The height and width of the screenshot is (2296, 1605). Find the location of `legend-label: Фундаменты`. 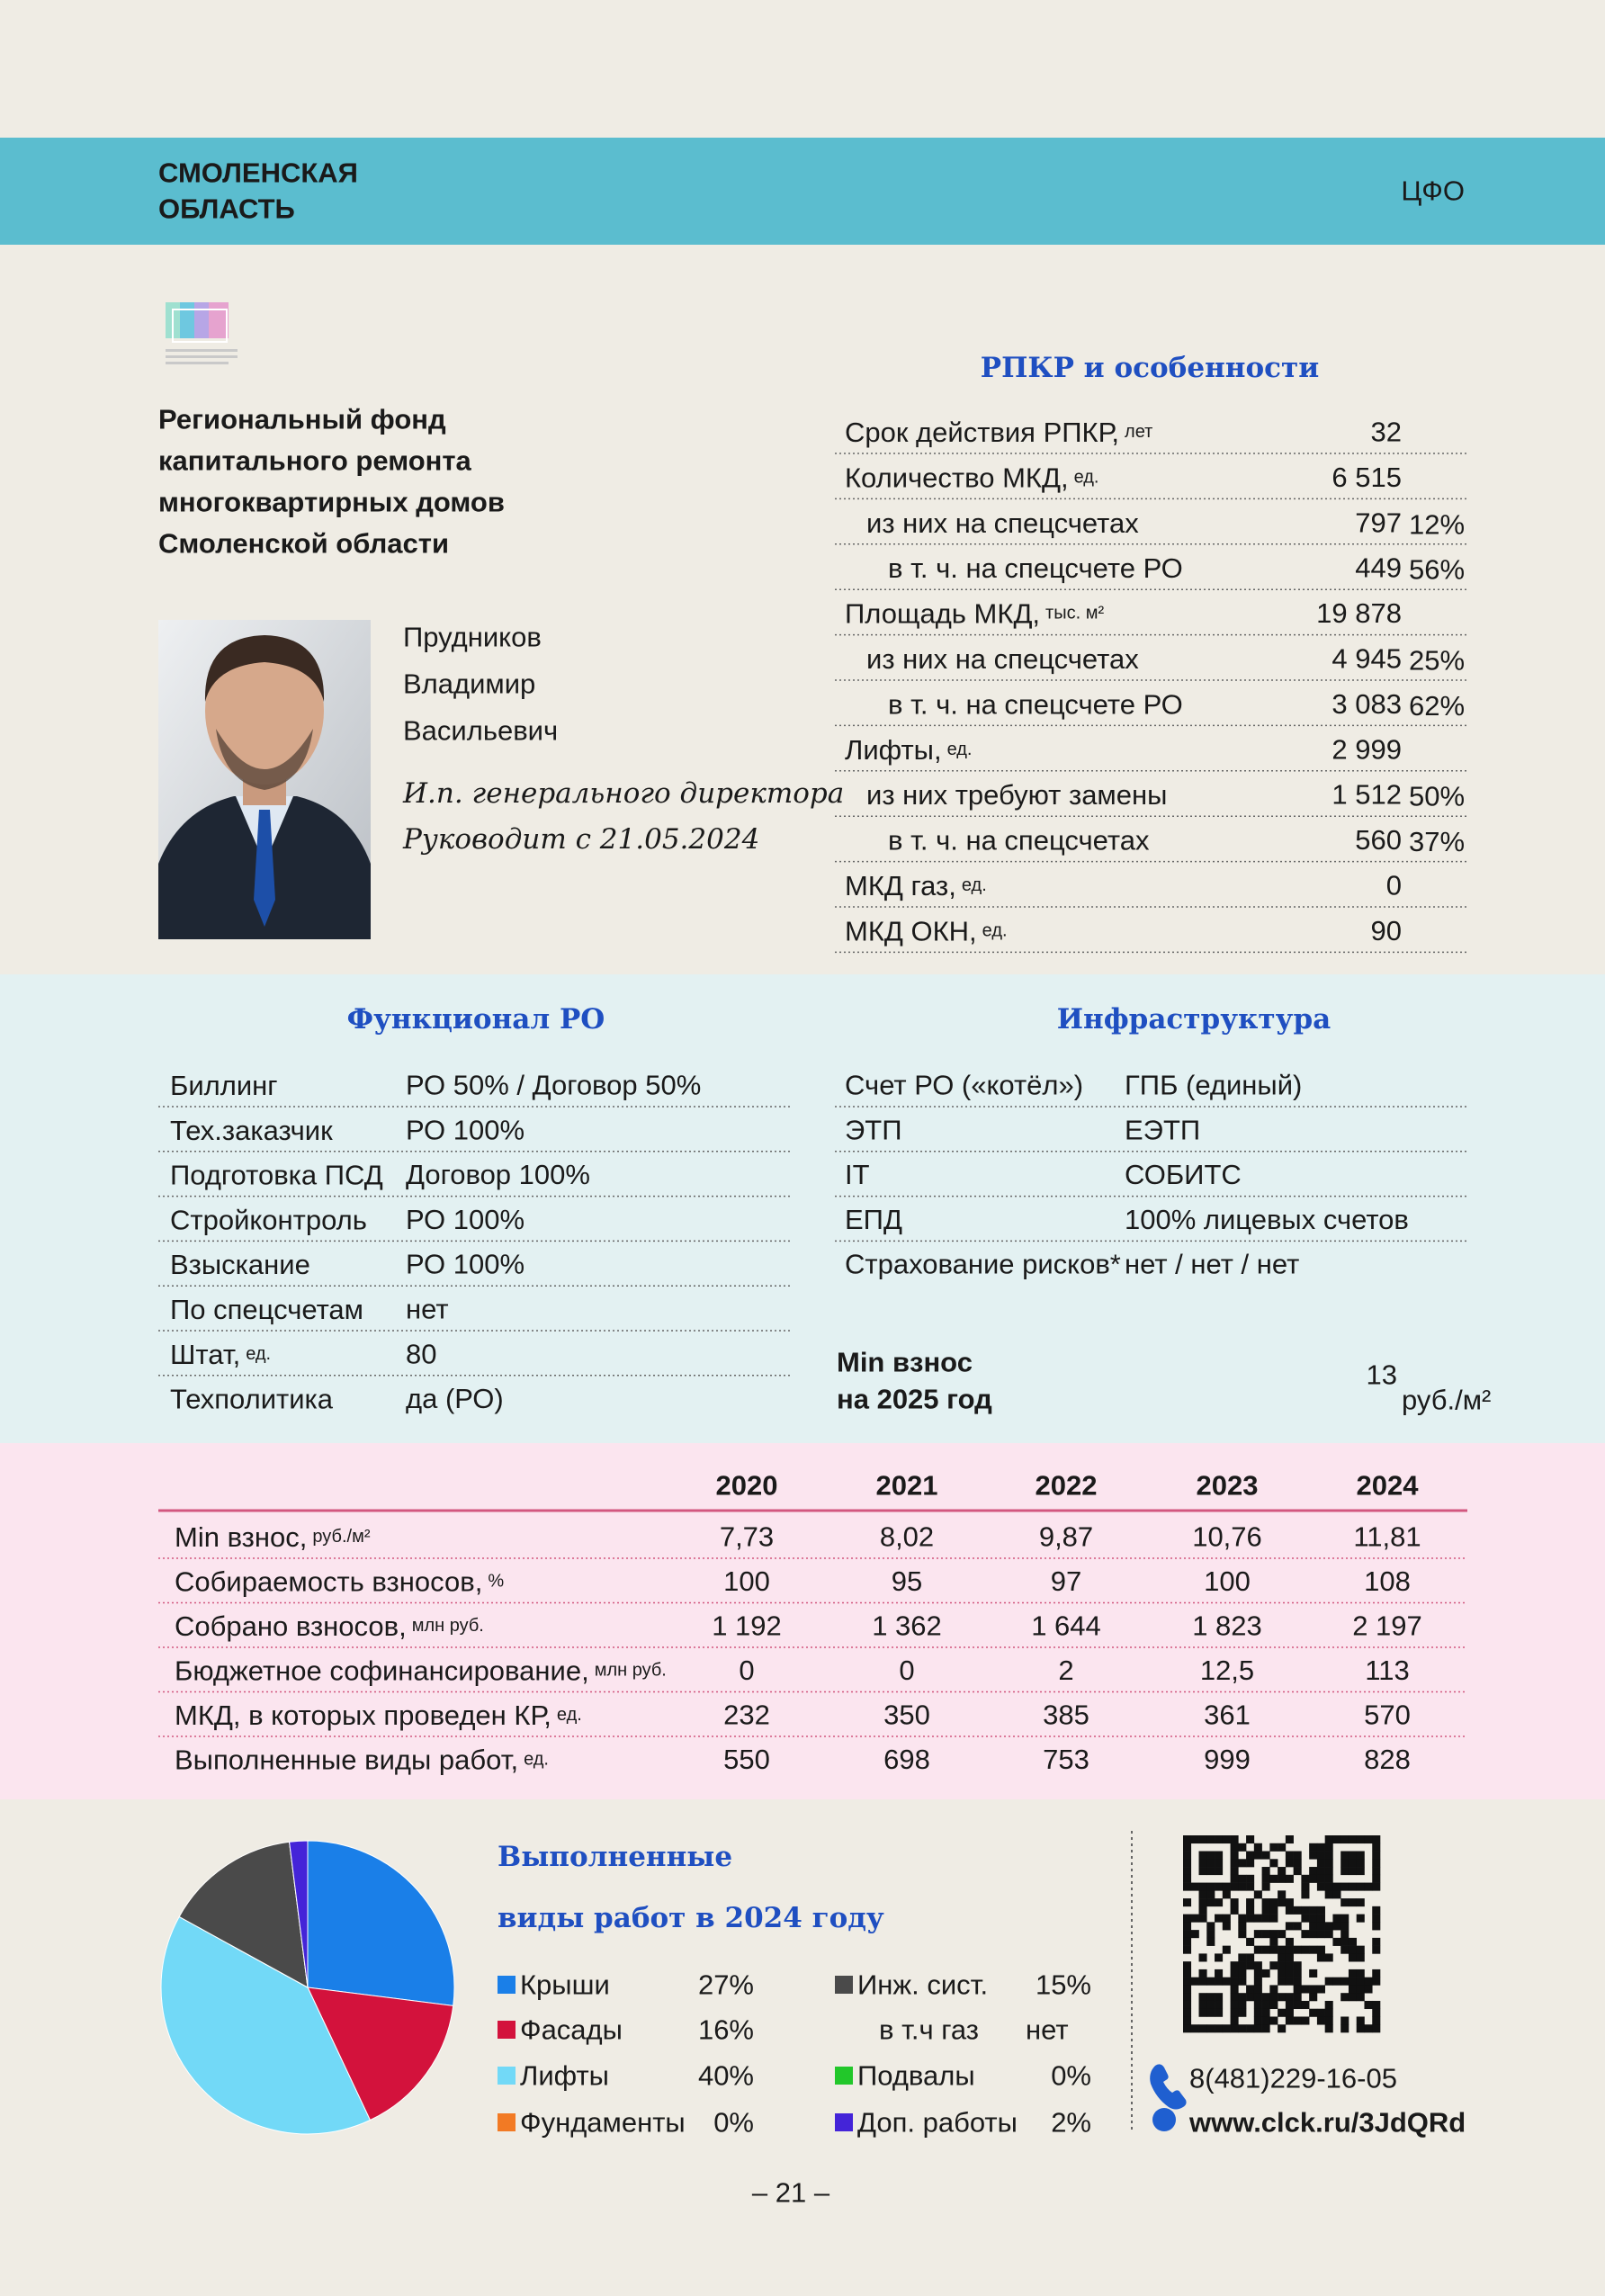

legend-label: Фундаменты is located at coordinates (603, 2123).